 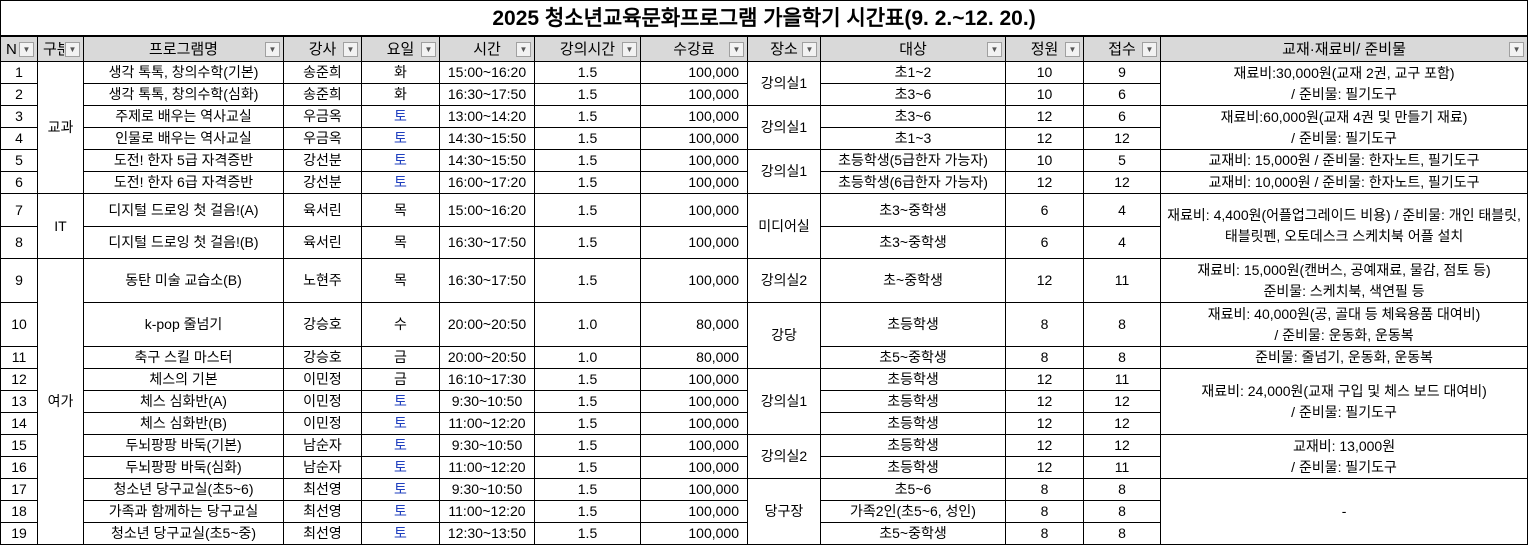 I want to click on cell-program: 생각 톡톡, 창의수학(기본), so click(x=183, y=72).